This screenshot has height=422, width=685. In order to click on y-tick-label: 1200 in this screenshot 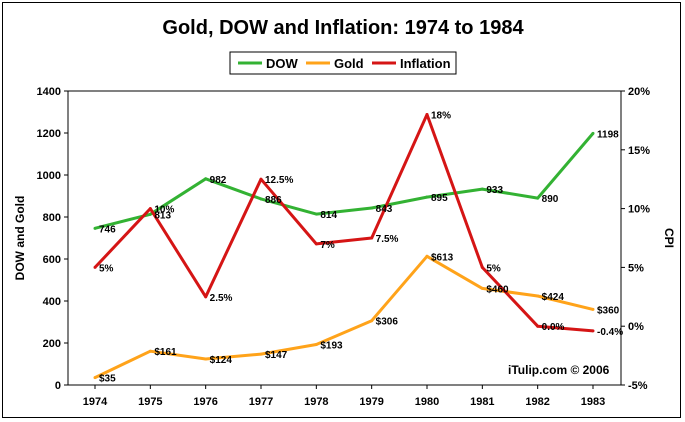, I will do `click(49, 134)`.